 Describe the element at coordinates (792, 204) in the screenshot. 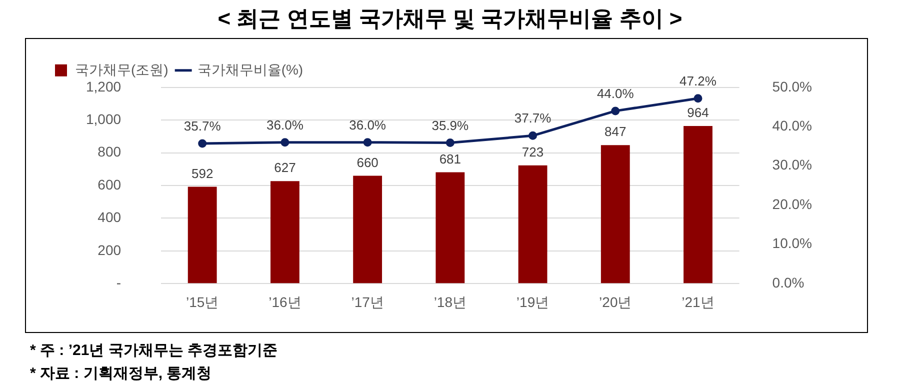

I see `y2-tick-label: 20.0%` at that location.